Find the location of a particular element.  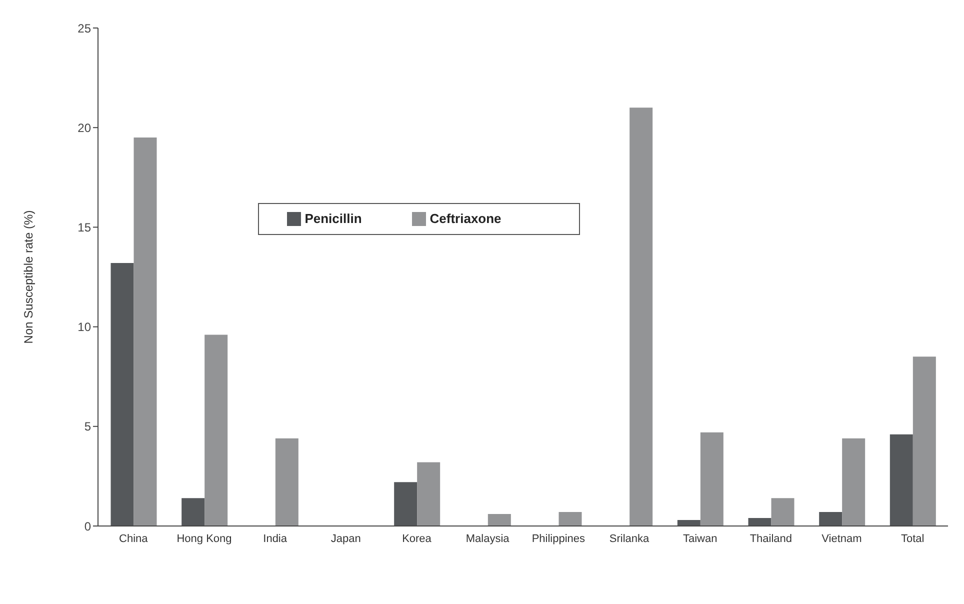

x-tick-label: Hong Kong is located at coordinates (204, 538).